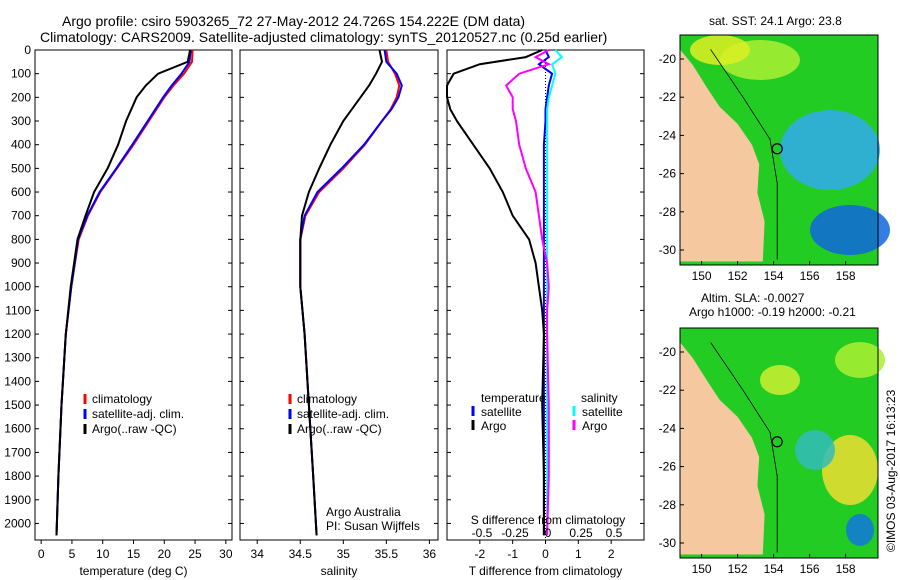  Describe the element at coordinates (17, 523) in the screenshot. I see `y-tick-label: 2000` at that location.